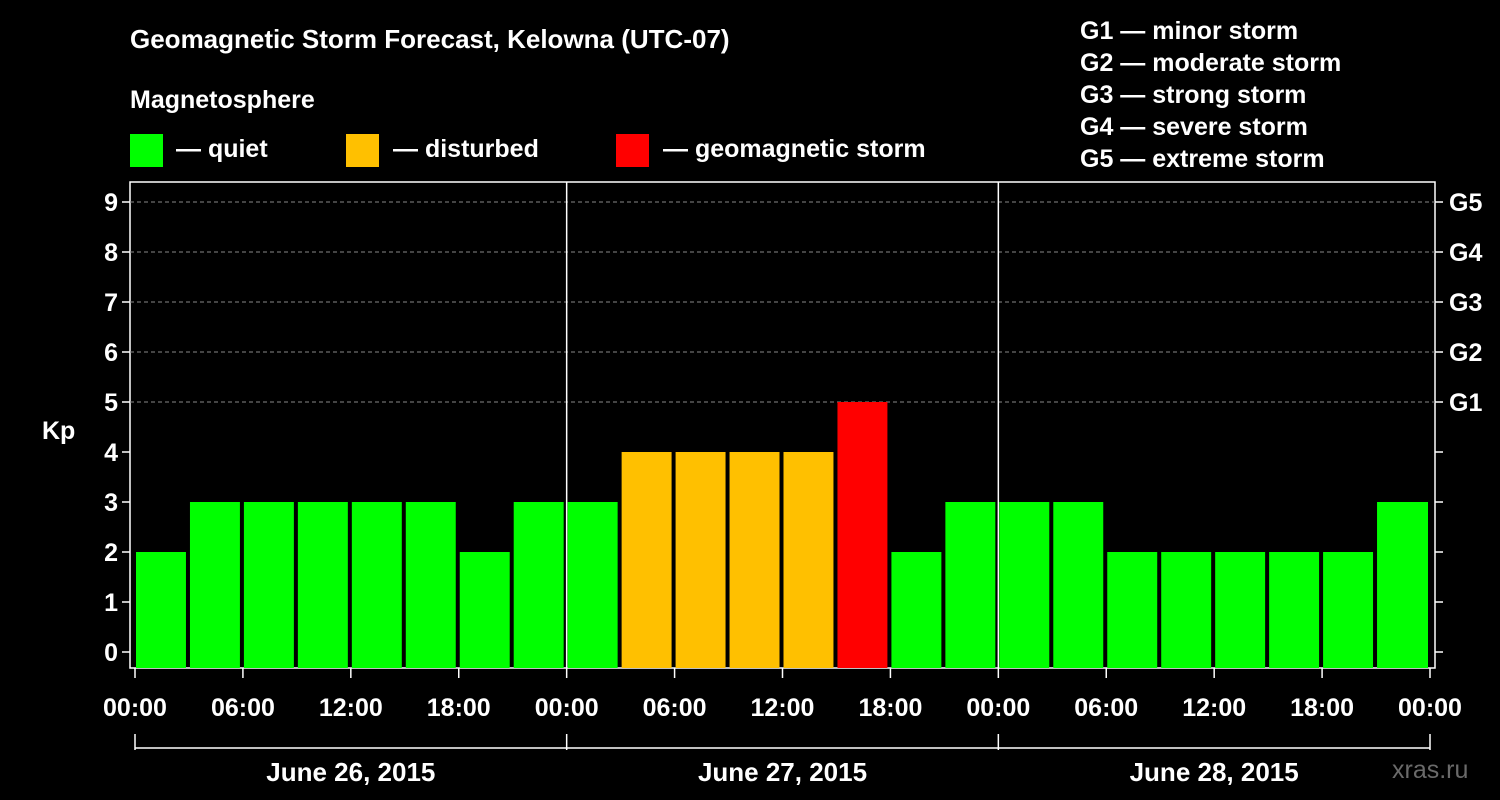 Image resolution: width=1500 pixels, height=800 pixels. Describe the element at coordinates (1322, 708) in the screenshot. I see `xtick-label-11: 18:00` at that location.